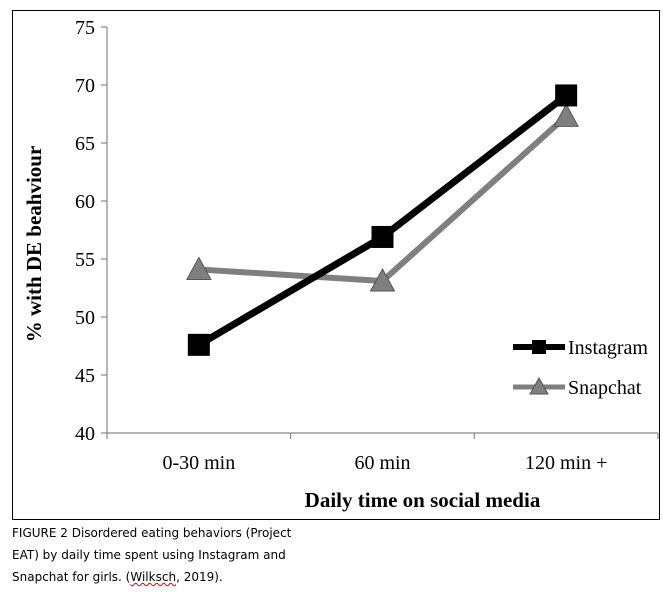  I want to click on y-tick-label: 60, so click(85, 202).